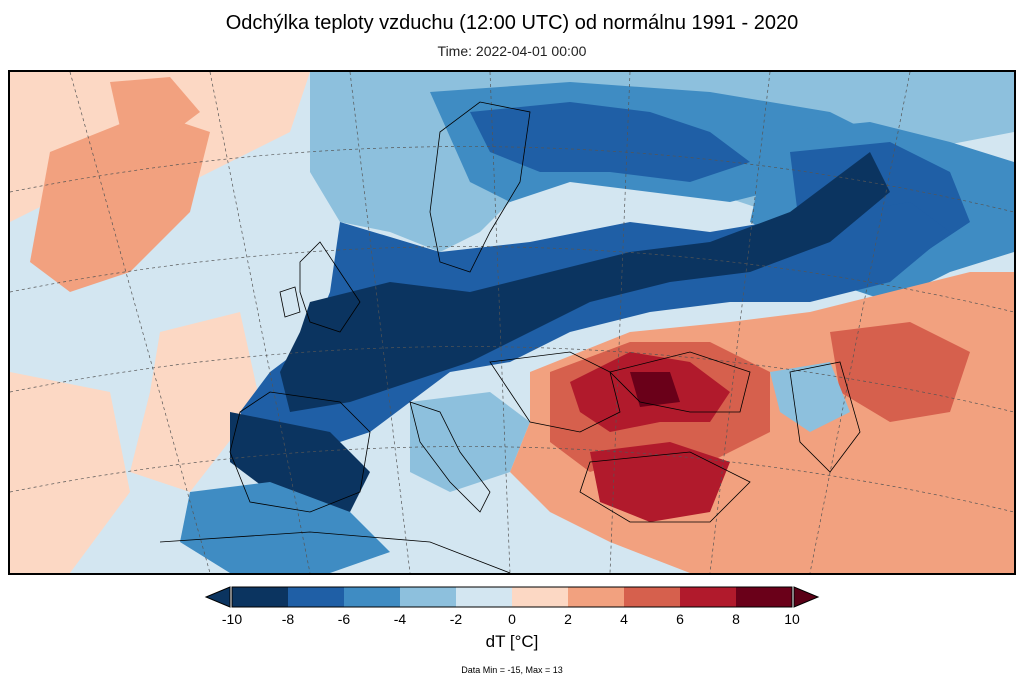 Image resolution: width=1024 pixels, height=688 pixels. What do you see at coordinates (285, 527) in the screenshot?
I see `anomaly-region-minus4-africa` at bounding box center [285, 527].